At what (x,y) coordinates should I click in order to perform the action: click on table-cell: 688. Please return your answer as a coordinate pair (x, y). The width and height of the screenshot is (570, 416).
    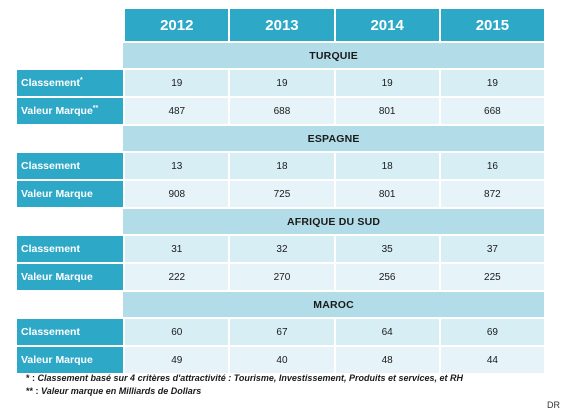
    Looking at the image, I should click on (281, 110).